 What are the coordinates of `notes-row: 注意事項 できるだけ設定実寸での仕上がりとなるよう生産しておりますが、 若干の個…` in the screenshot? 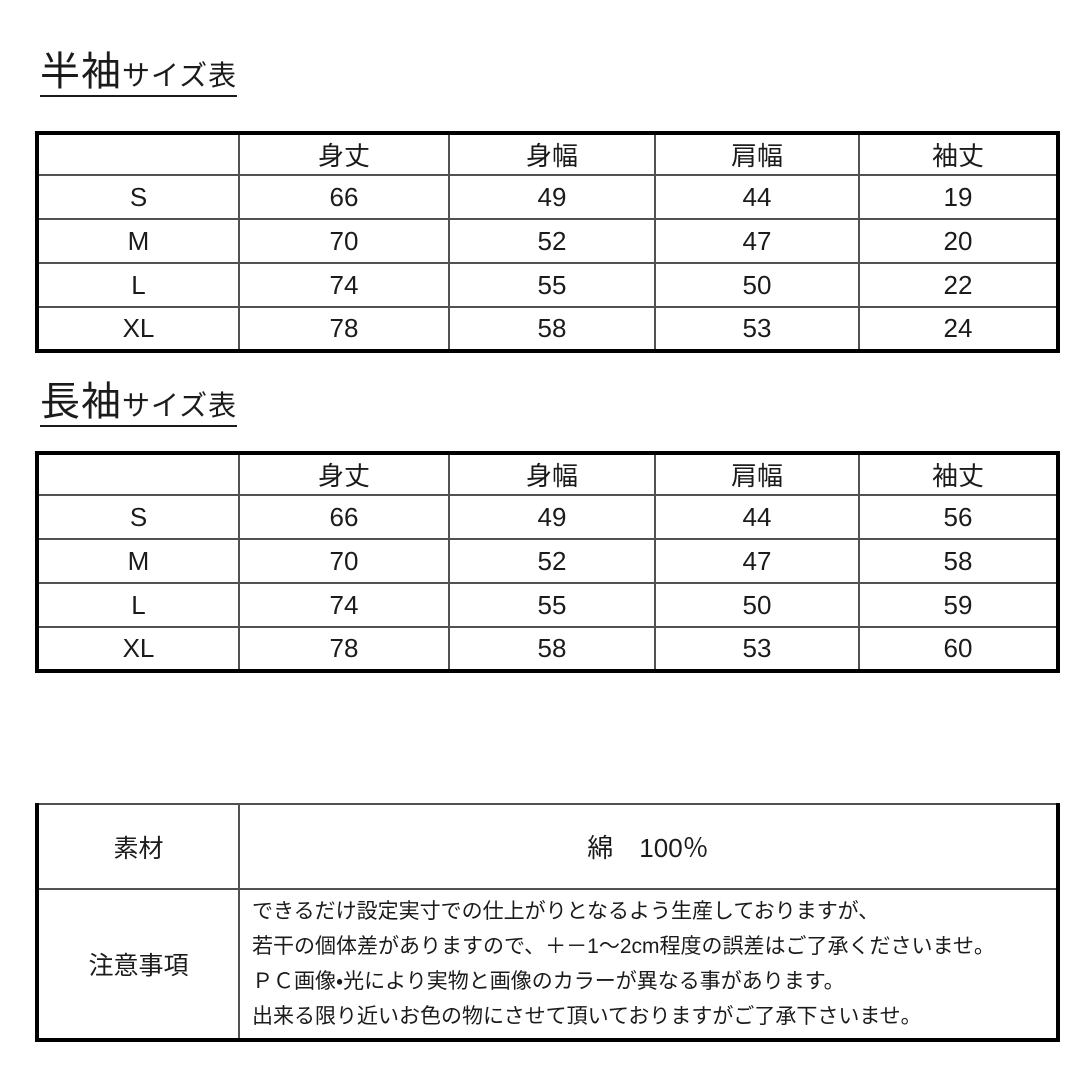 It's located at (547, 964).